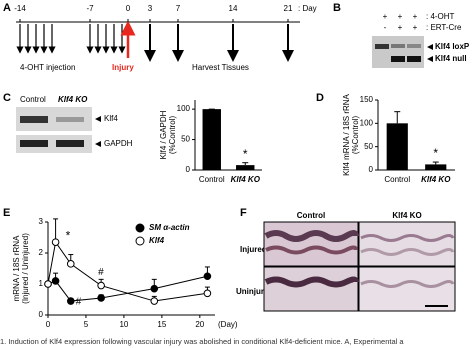 The height and width of the screenshot is (348, 474). What do you see at coordinates (73, 99) in the screenshot?
I see `lane-label: Klf4 KO` at bounding box center [73, 99].